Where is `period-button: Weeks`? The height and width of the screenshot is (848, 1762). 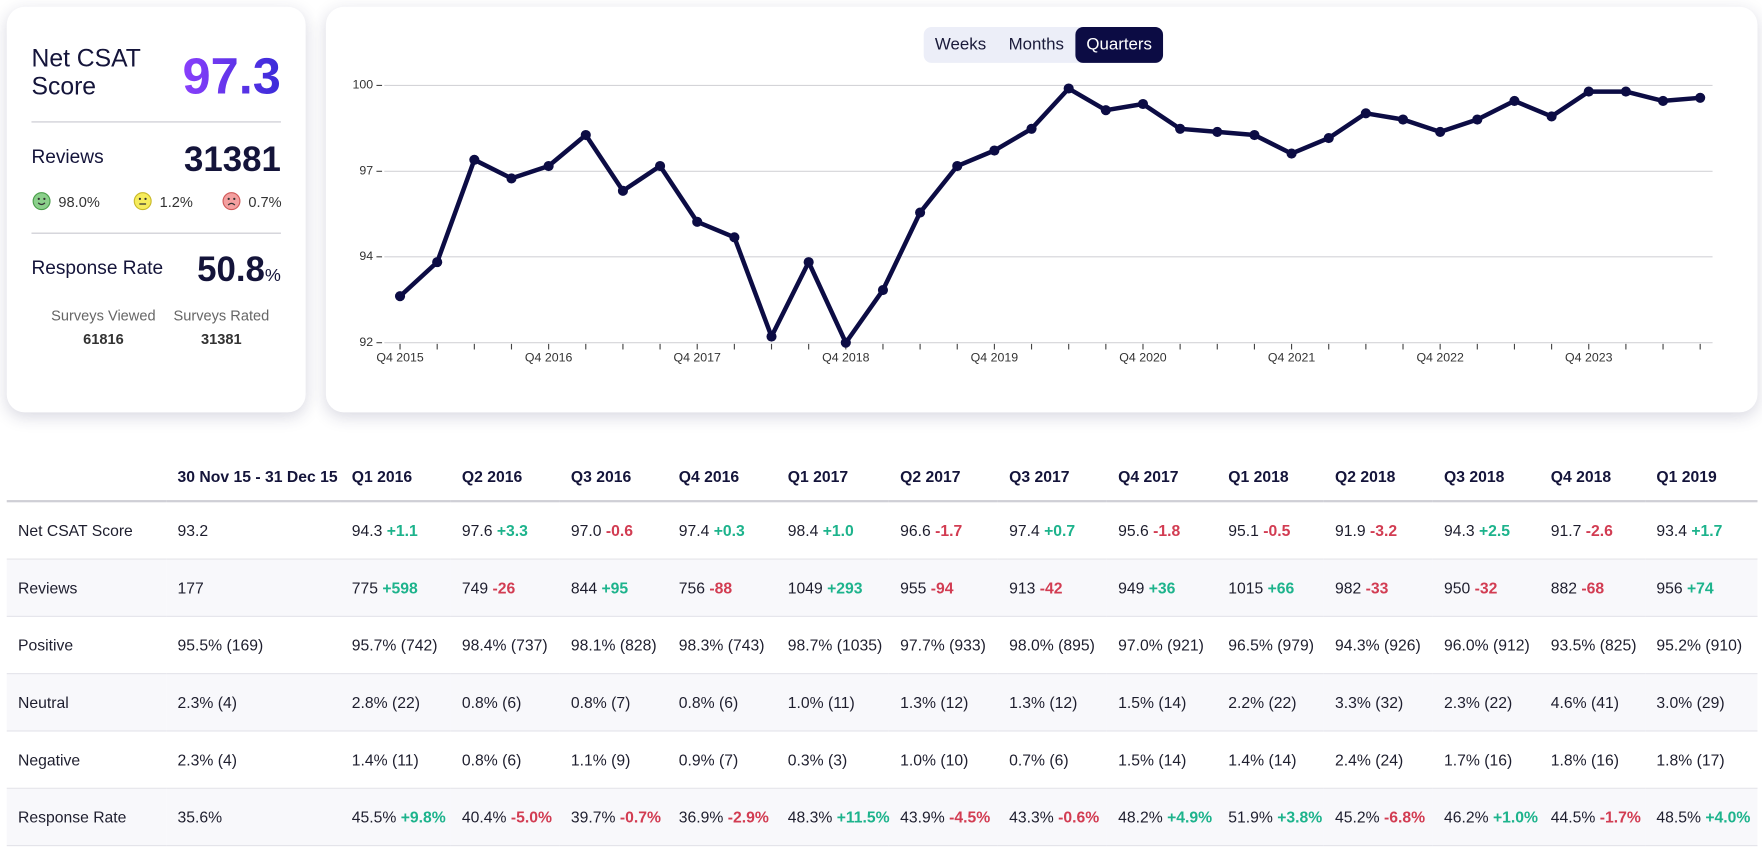 period-button: Weeks is located at coordinates (960, 44).